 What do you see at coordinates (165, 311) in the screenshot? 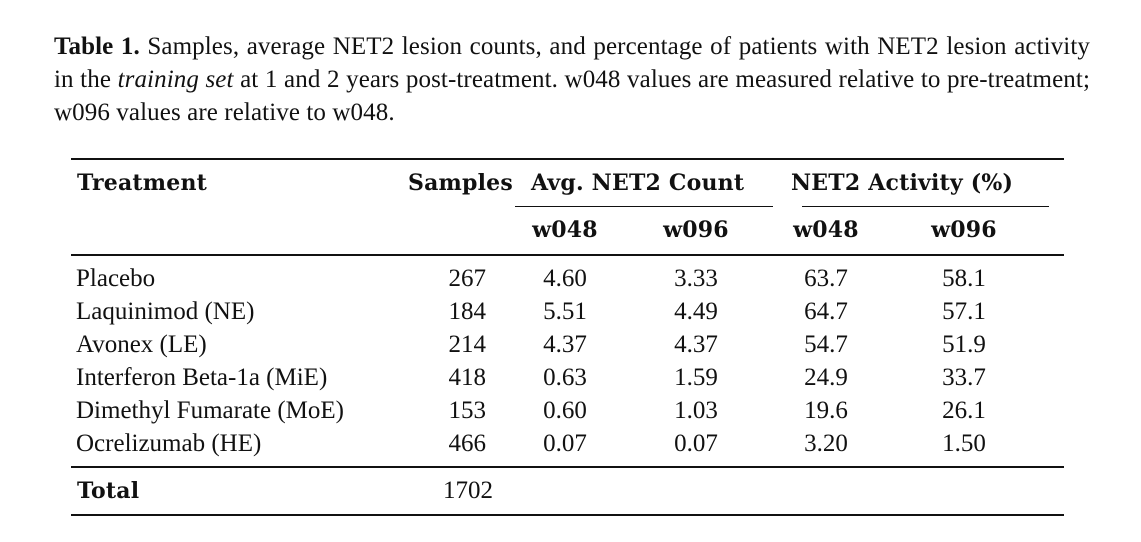
I see `table-row-treatment: Laquinimod (NE)` at bounding box center [165, 311].